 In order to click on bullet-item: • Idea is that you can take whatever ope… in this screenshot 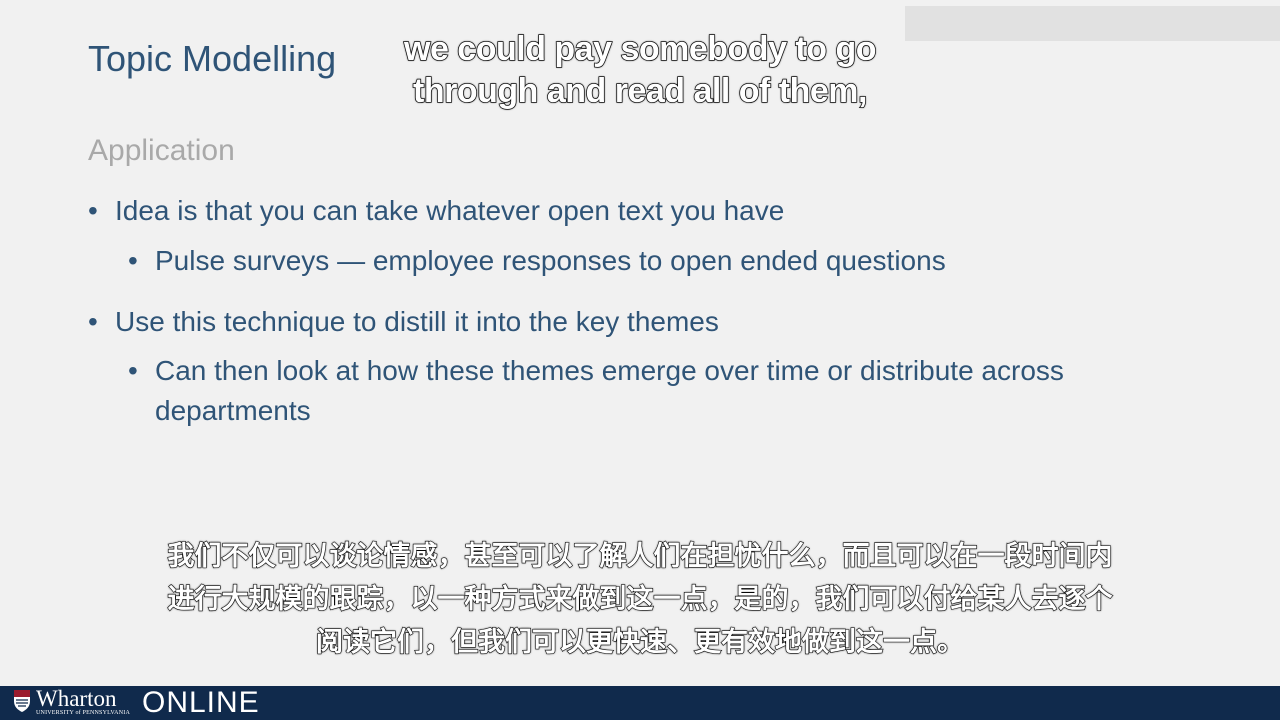, I will do `click(436, 211)`.